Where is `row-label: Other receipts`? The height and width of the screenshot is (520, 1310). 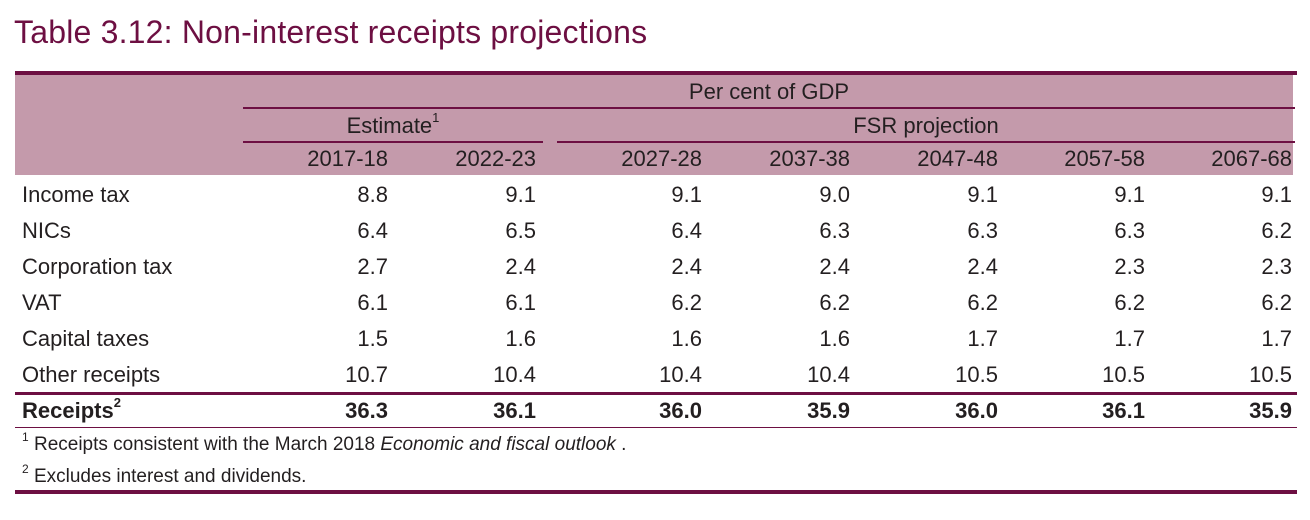
row-label: Other receipts is located at coordinates (91, 375).